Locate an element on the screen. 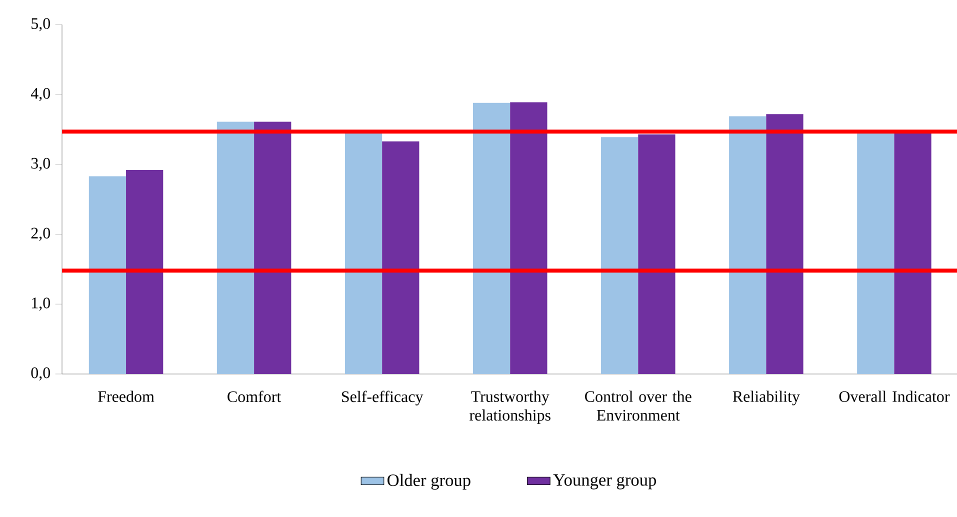 The width and height of the screenshot is (957, 517). x-tick-label: Control over the Environment is located at coordinates (638, 405).